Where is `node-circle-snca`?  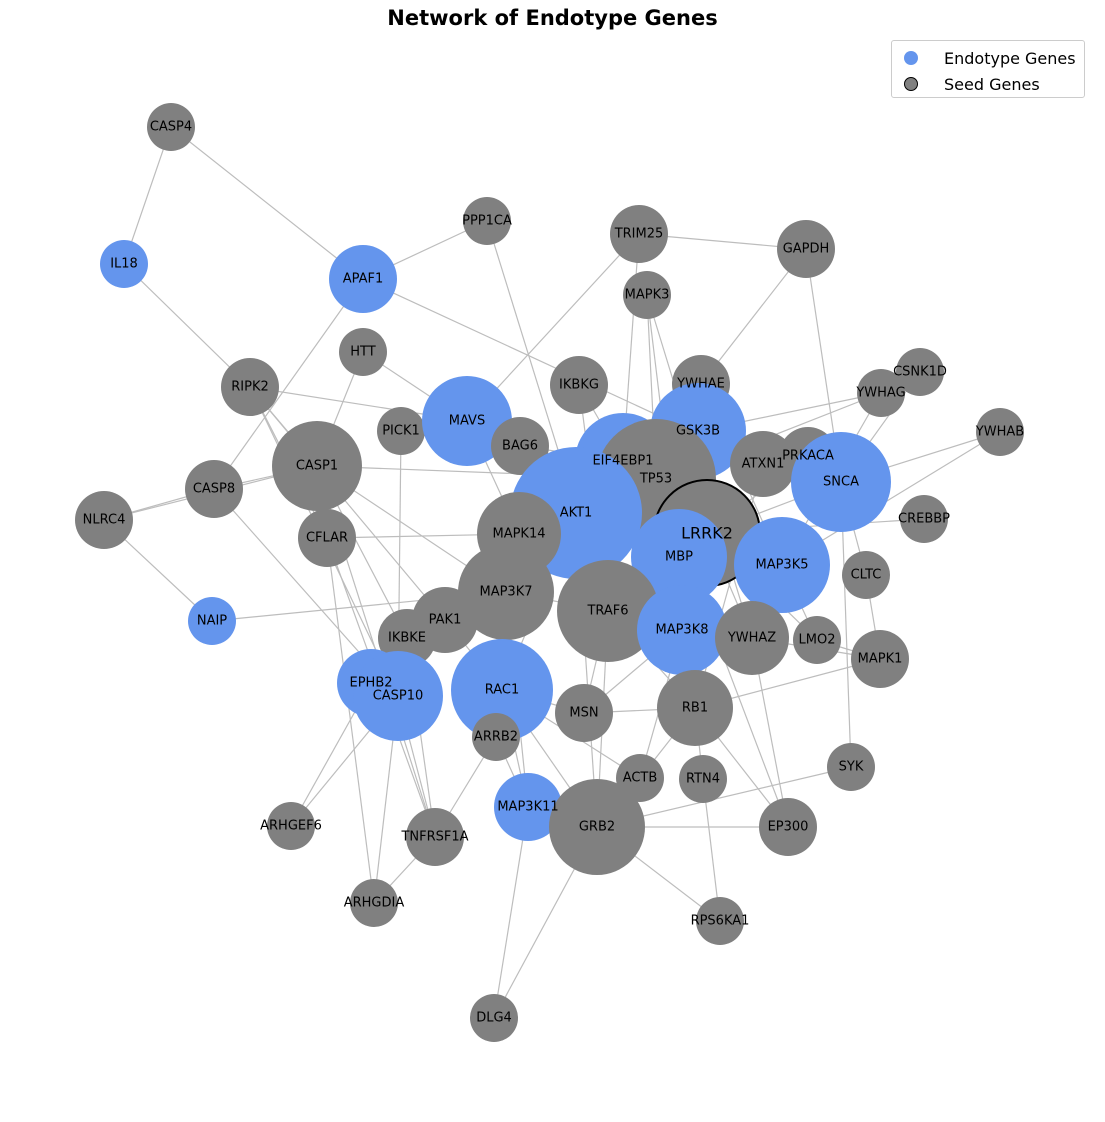 node-circle-snca is located at coordinates (841, 482).